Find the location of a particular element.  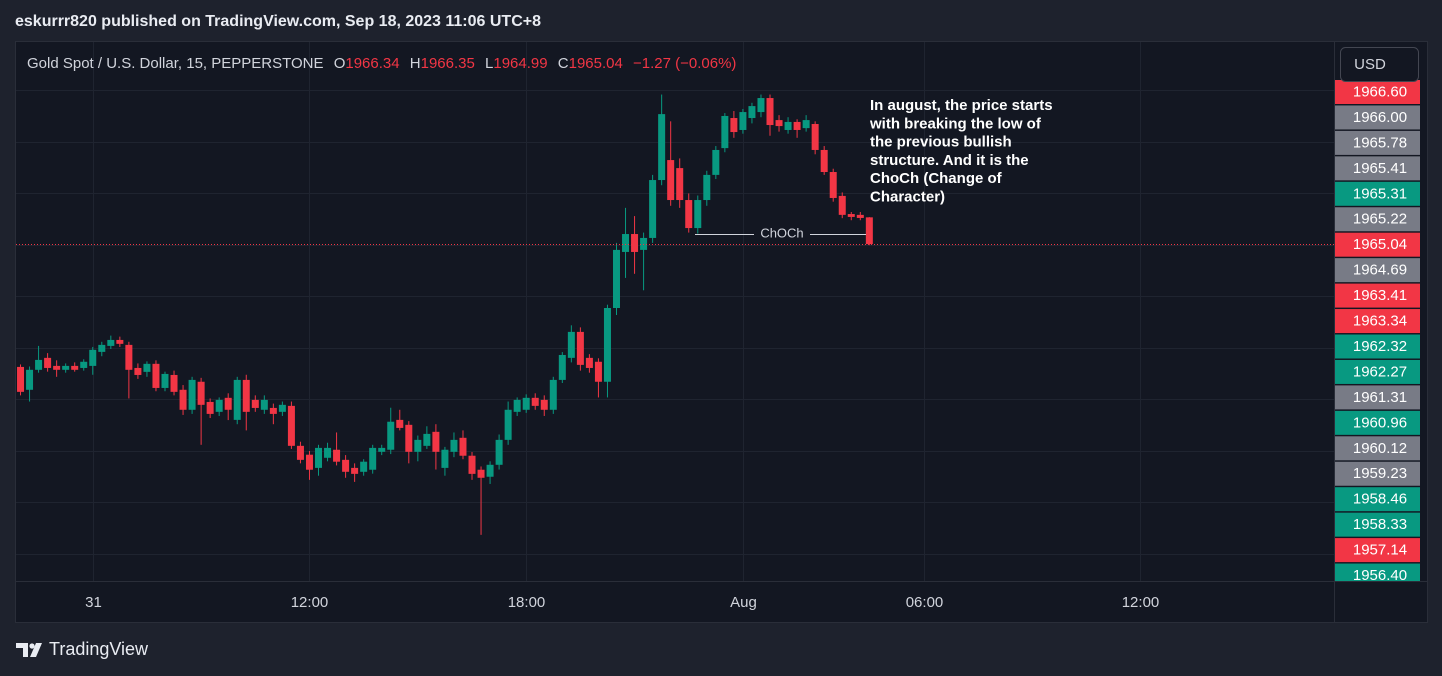

currency-button is located at coordinates (1379, 64).